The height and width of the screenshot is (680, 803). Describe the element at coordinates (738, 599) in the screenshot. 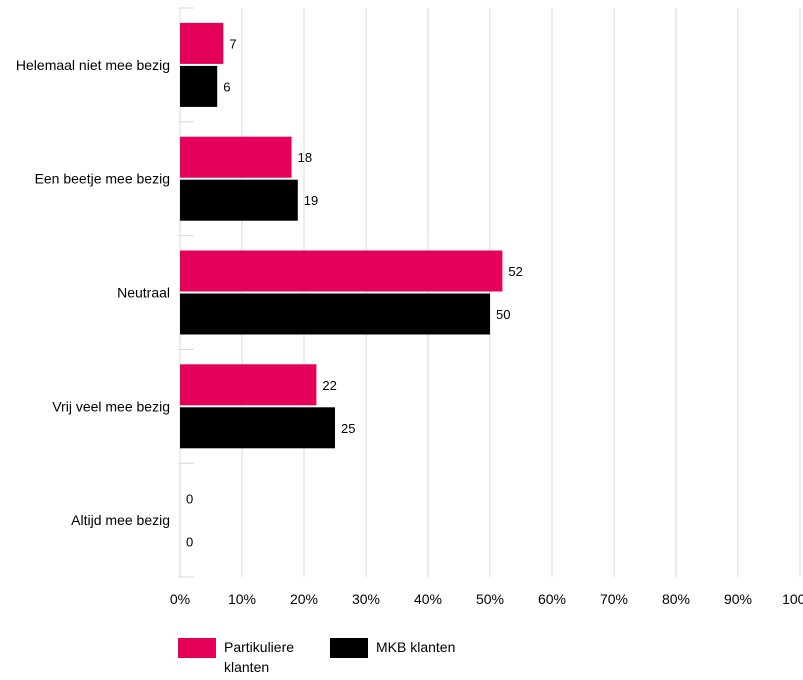

I see `x-tick-label: 90%` at that location.